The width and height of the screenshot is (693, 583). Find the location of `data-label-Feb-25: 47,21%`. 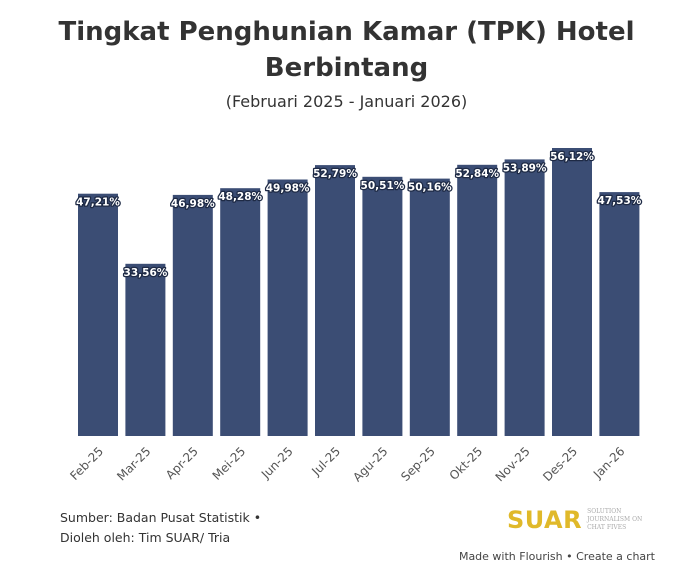

data-label-Feb-25: 47,21% is located at coordinates (98, 203).